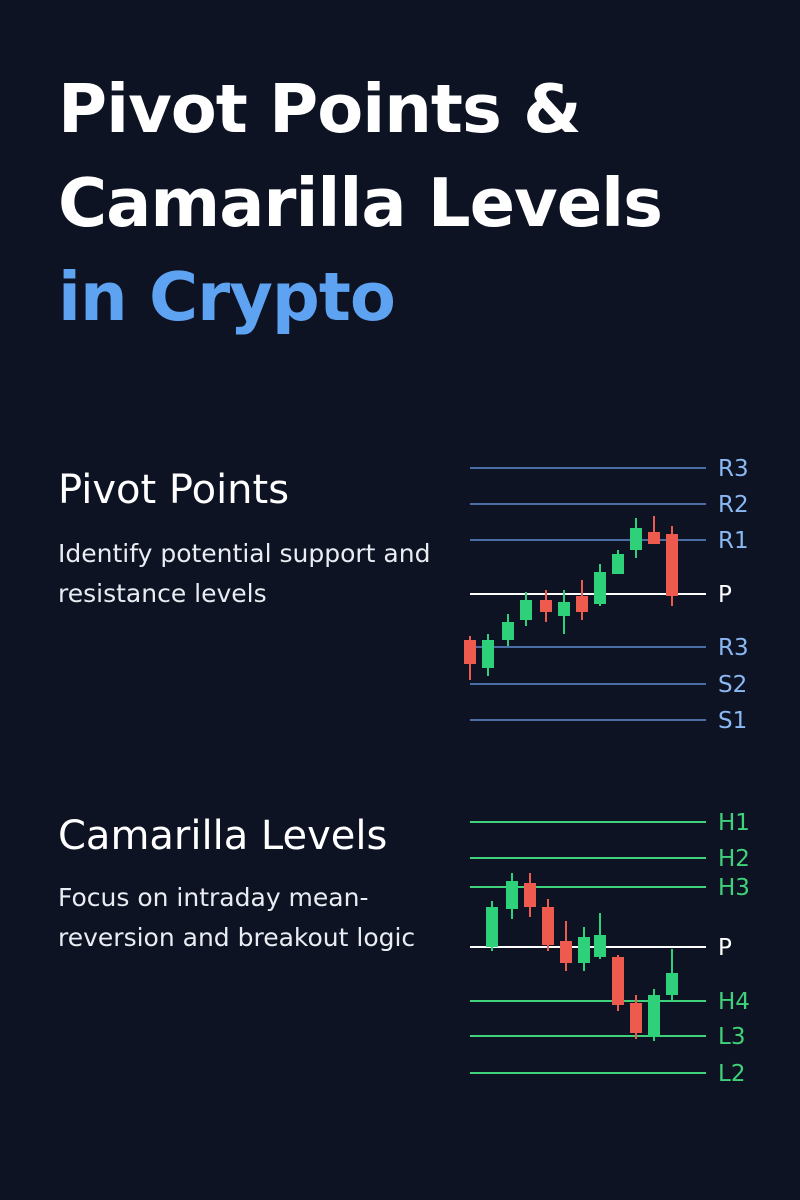 The image size is (800, 1200). I want to click on pivot-points-chart: R3 R2 R1 P R3 S2 S1, so click(630, 590).